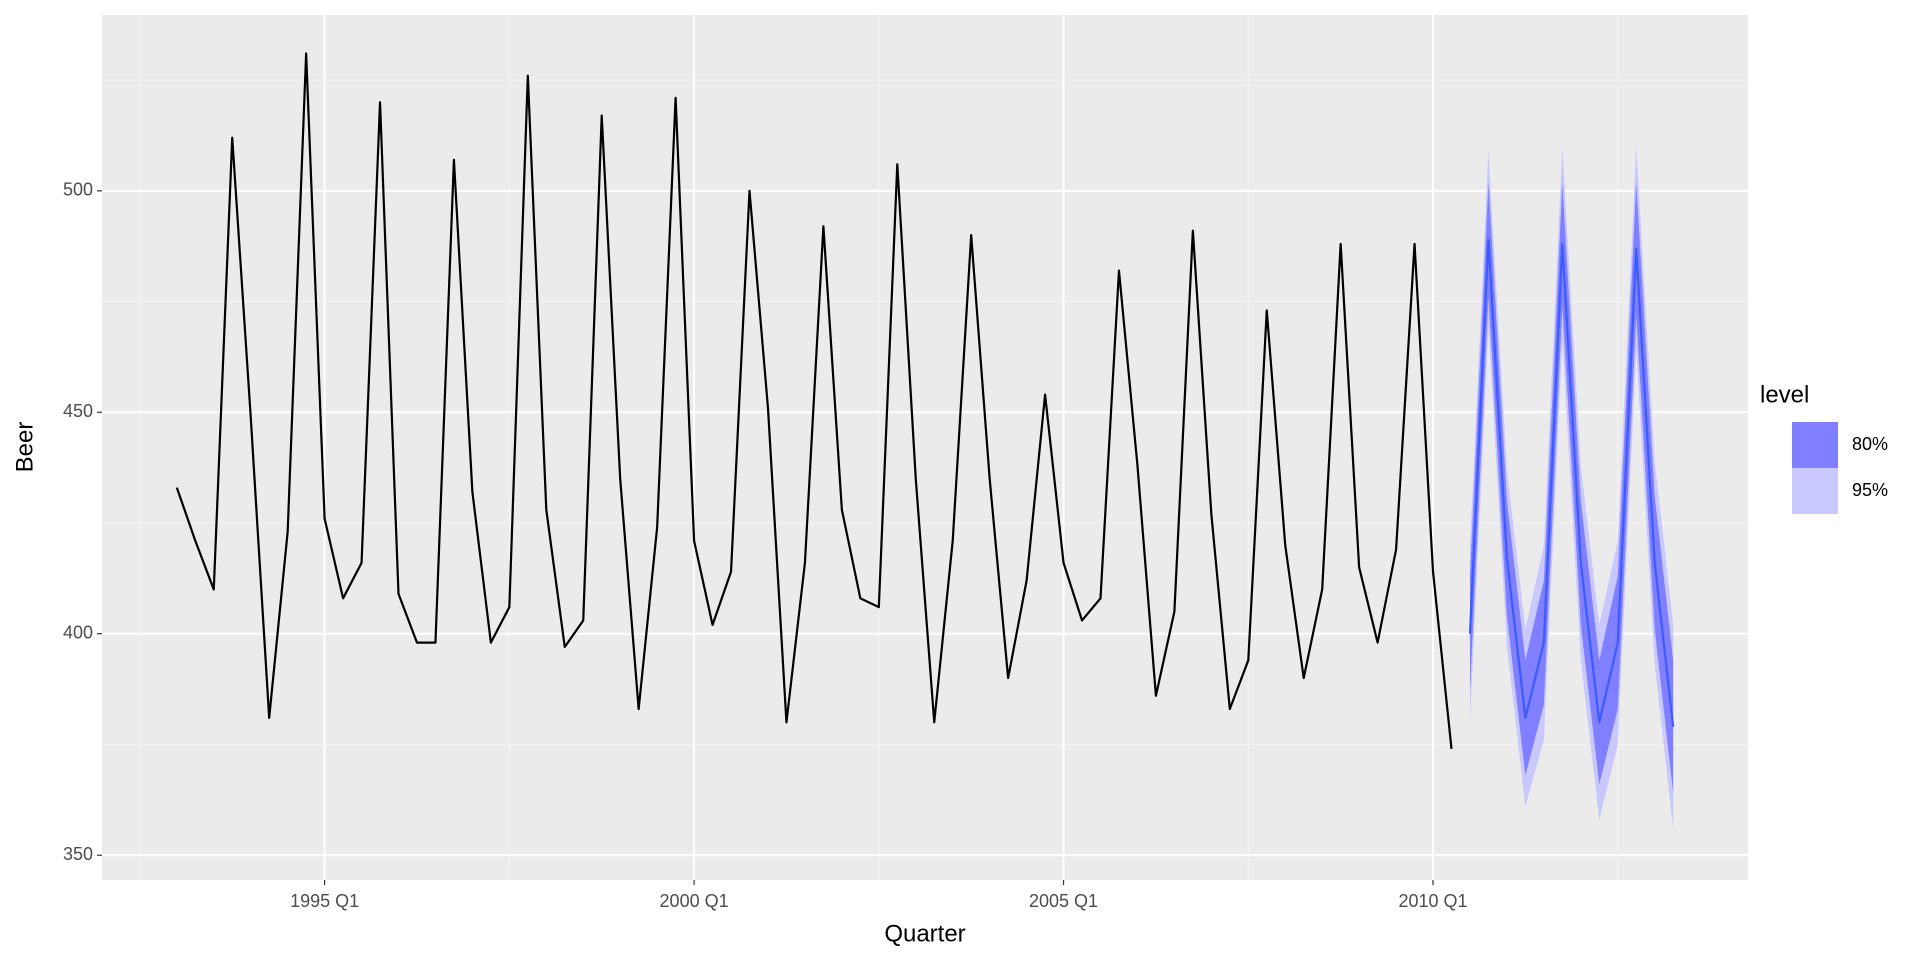 The width and height of the screenshot is (1920, 960). What do you see at coordinates (324, 901) in the screenshot?
I see `x-tick-label: 1995 Q1` at bounding box center [324, 901].